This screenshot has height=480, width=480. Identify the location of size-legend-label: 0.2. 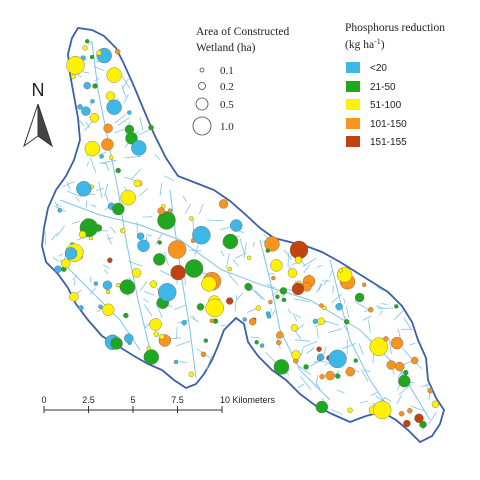
(227, 87).